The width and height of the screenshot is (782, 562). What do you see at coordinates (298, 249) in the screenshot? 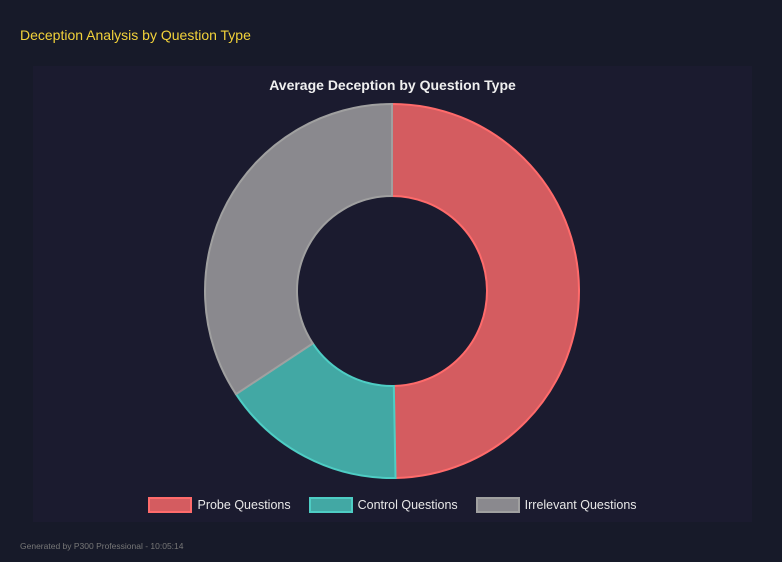
I see `donut-slice-irrelevant-questions` at bounding box center [298, 249].